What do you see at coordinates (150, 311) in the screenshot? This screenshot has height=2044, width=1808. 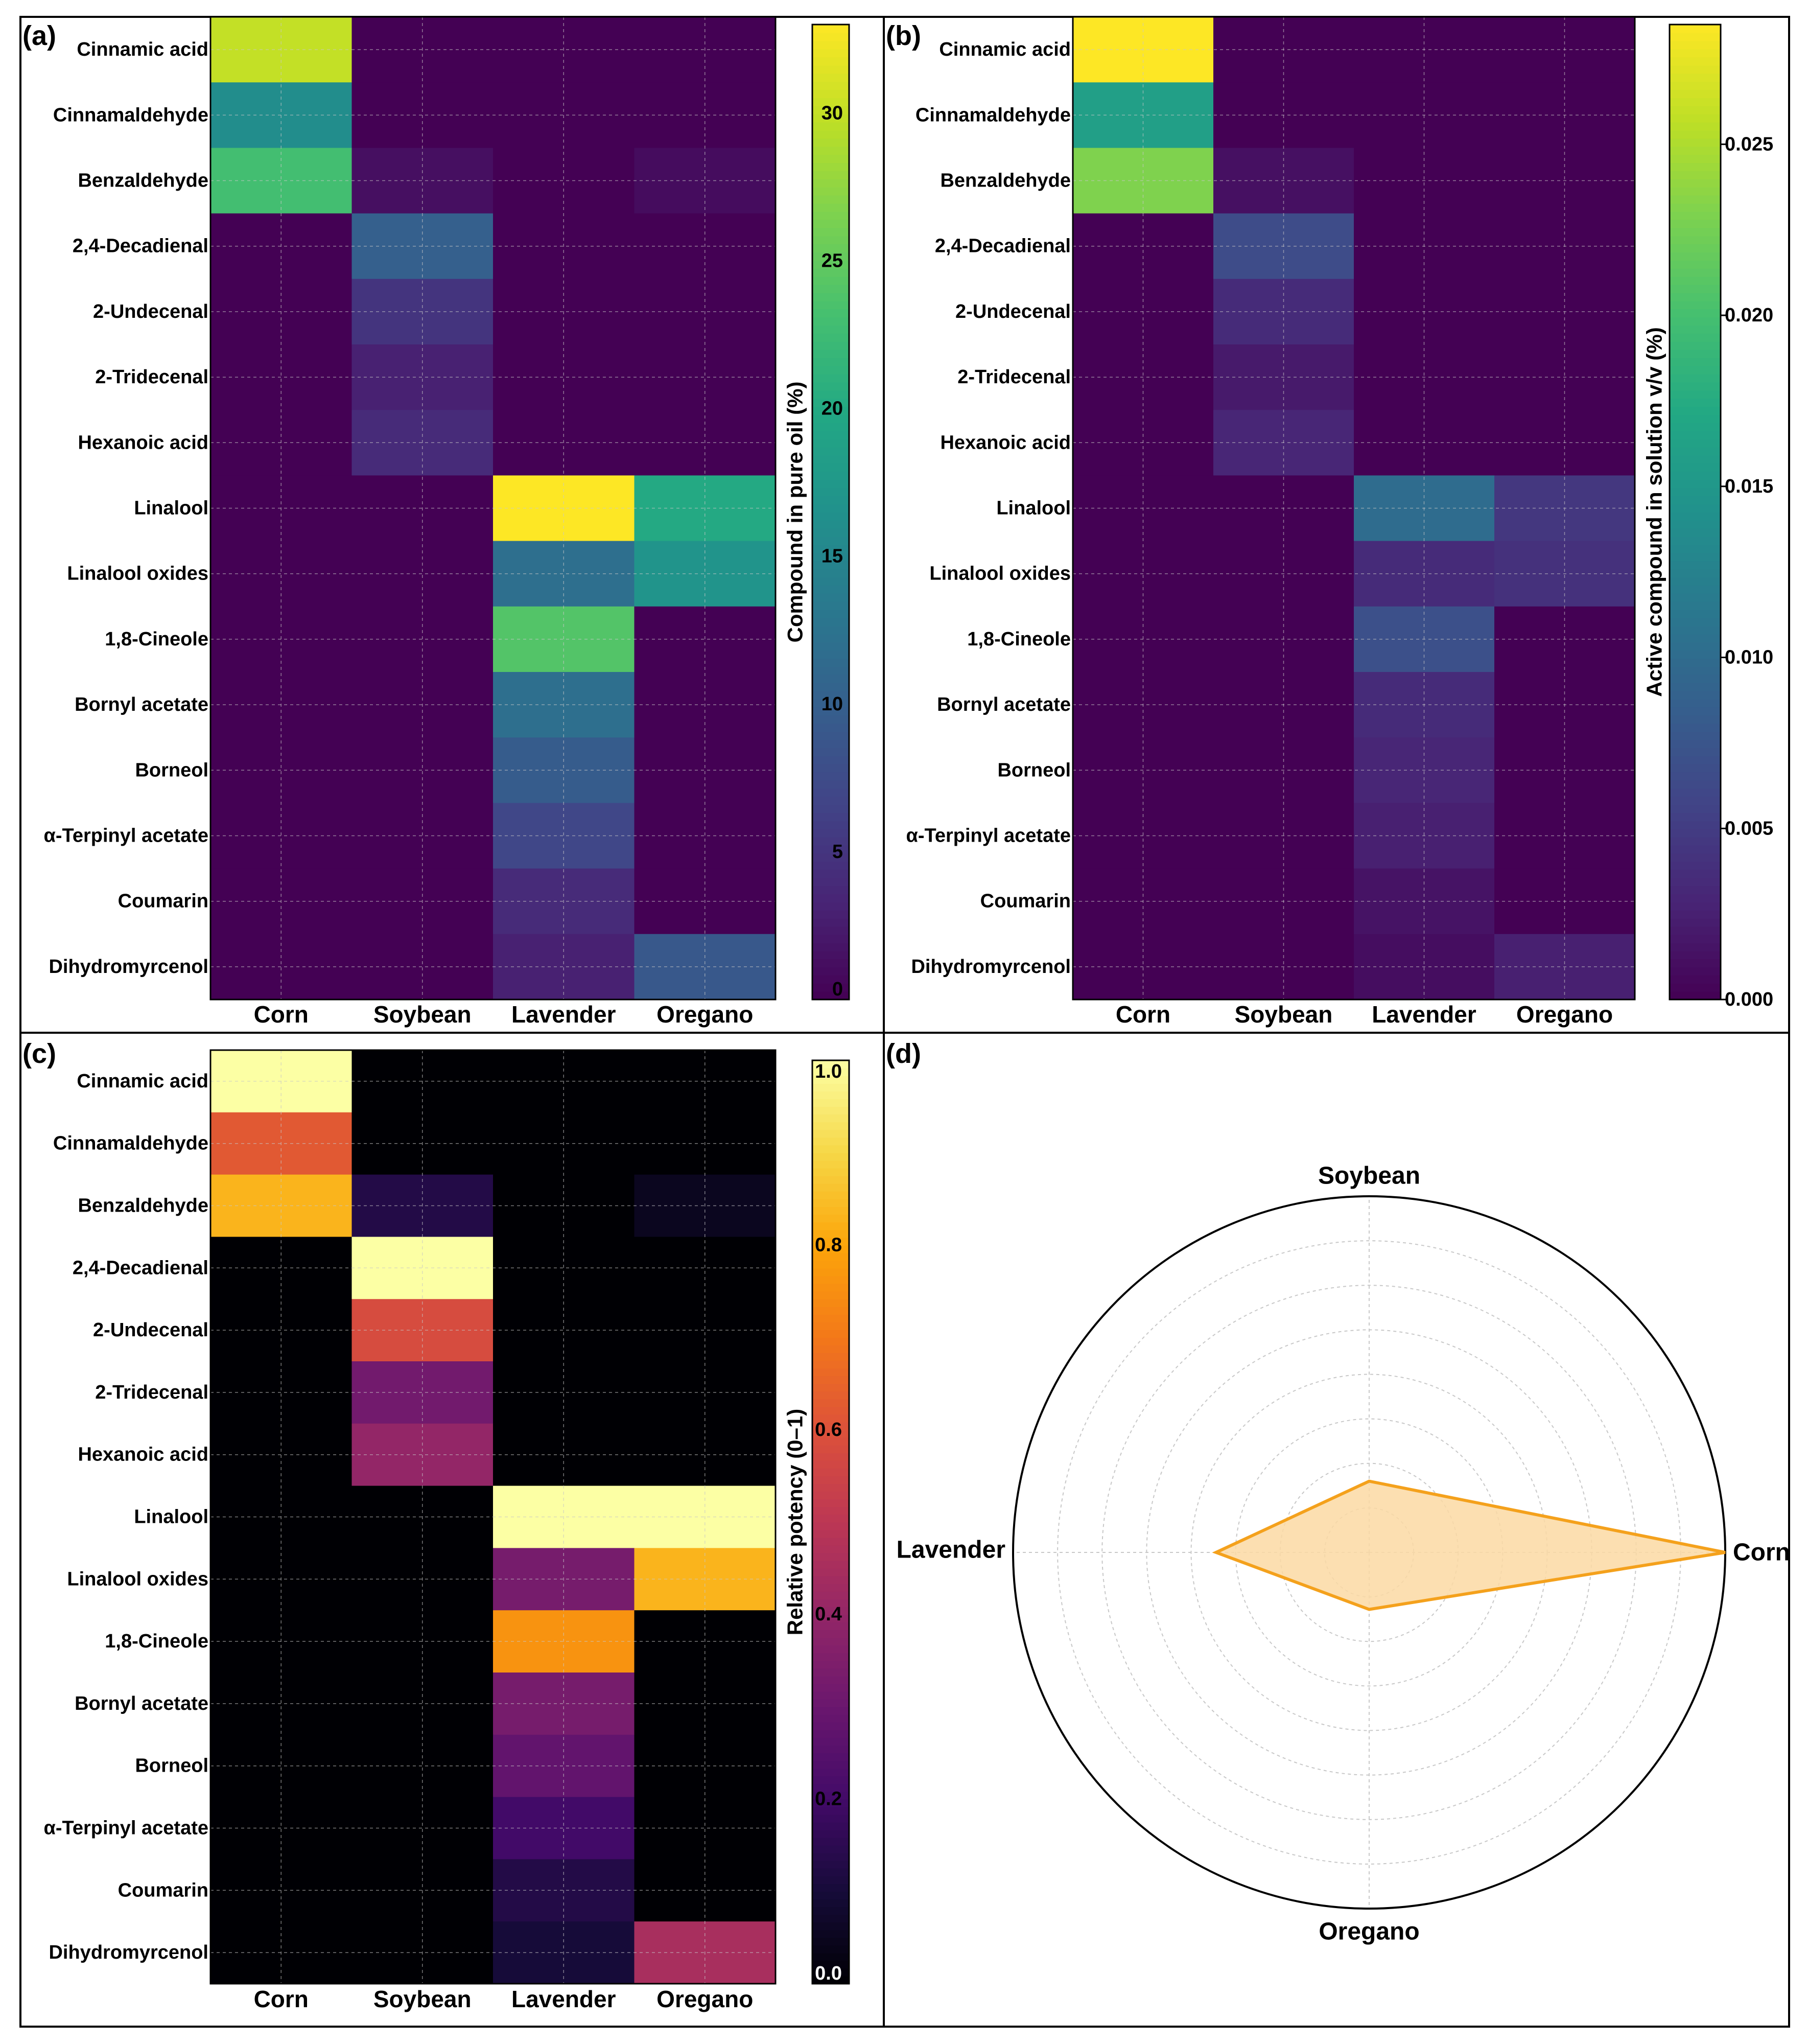 I see `y-tick-label: 2-Undecenal` at bounding box center [150, 311].